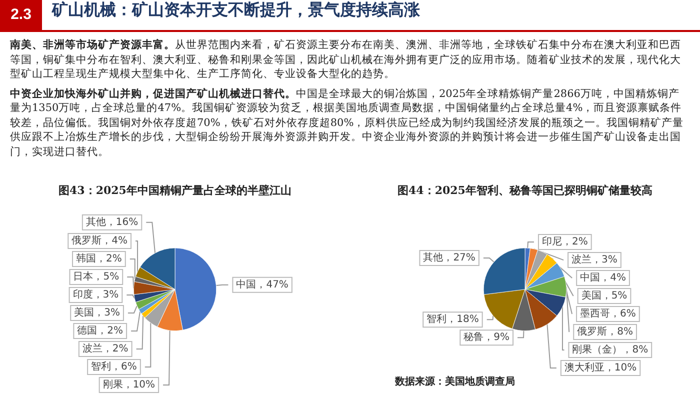  I want to click on slice-label: 韩国，2%, so click(99, 258).